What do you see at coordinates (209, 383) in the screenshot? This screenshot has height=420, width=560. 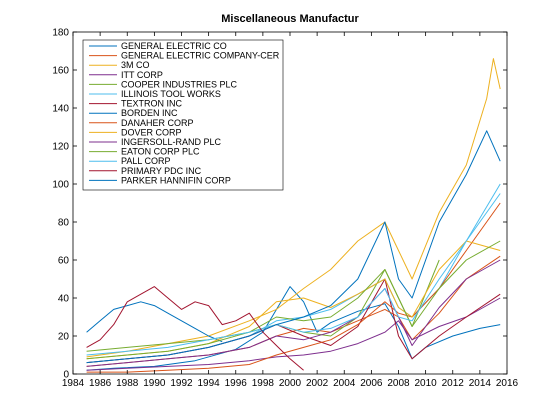 I see `x-tick-label: 1994` at bounding box center [209, 383].